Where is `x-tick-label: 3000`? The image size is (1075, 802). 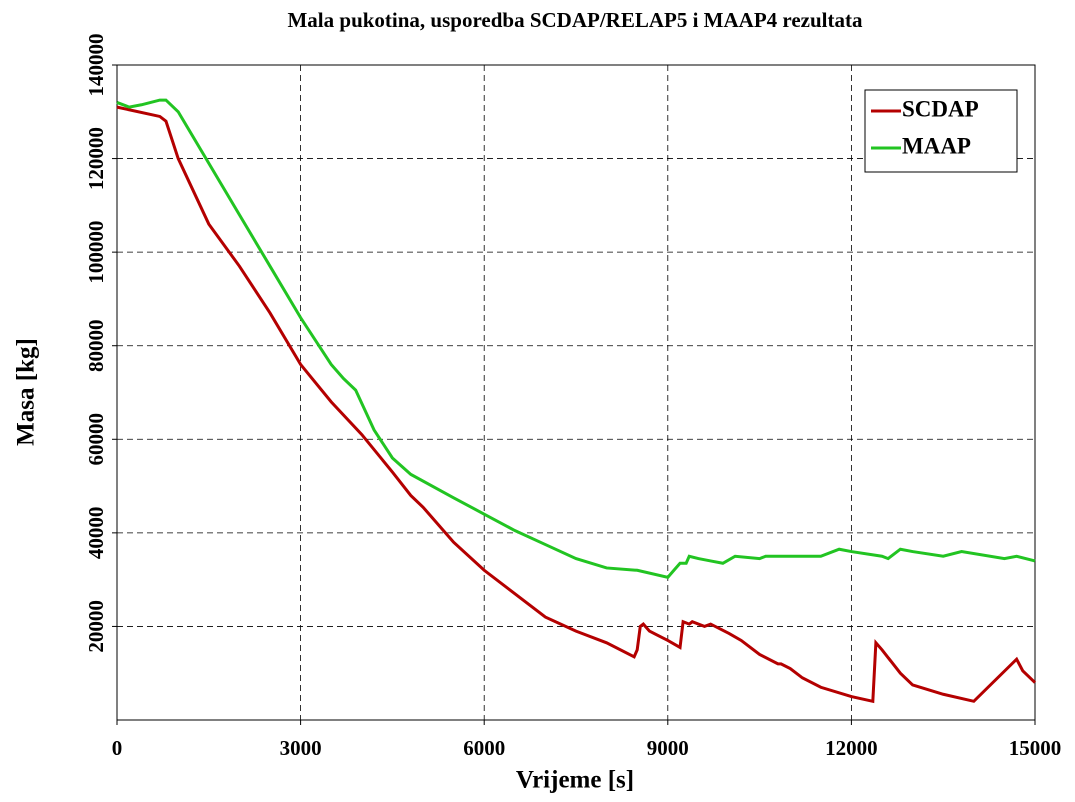
x-tick-label: 3000 is located at coordinates (301, 748).